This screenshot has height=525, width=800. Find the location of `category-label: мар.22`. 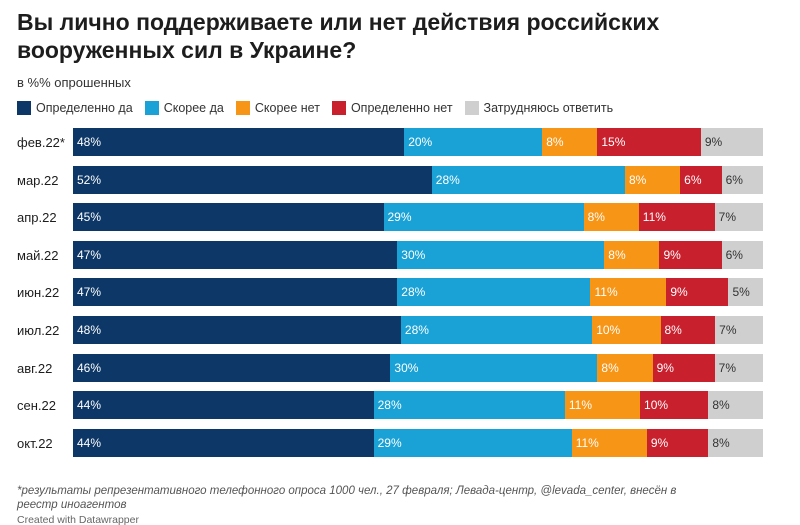

category-label: мар.22 is located at coordinates (38, 180).